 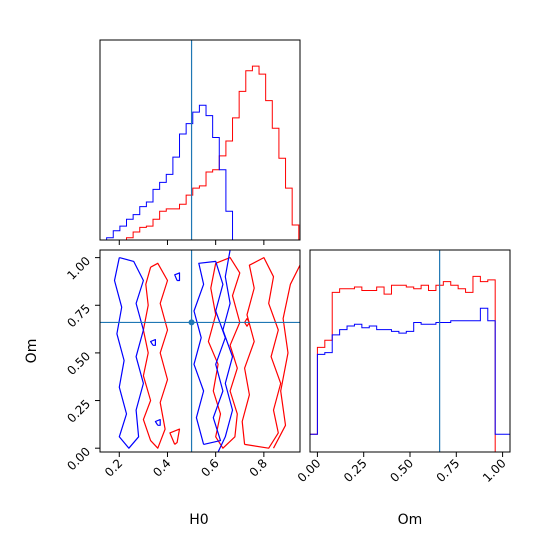 I want to click on om-hist-xtick-label: 1.00, so click(x=494, y=470).